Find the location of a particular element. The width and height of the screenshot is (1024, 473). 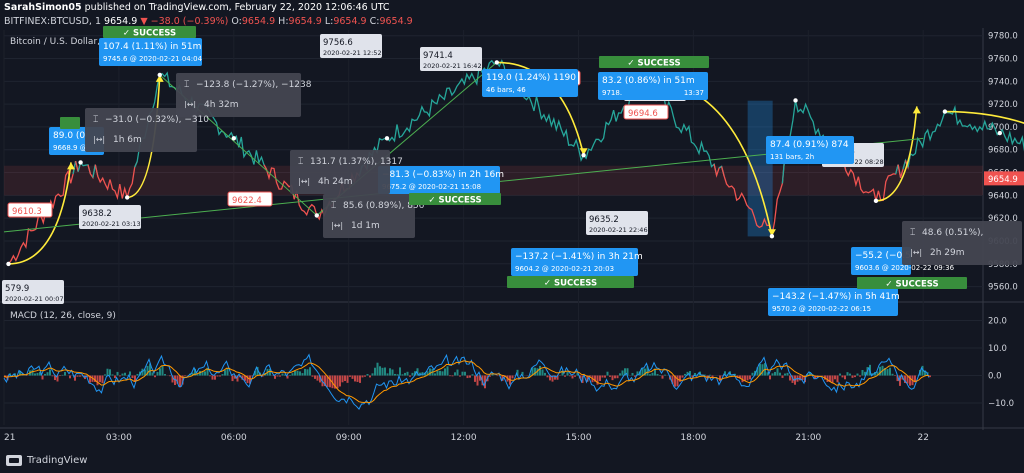

low-value: 9654.9 is located at coordinates (350, 21).